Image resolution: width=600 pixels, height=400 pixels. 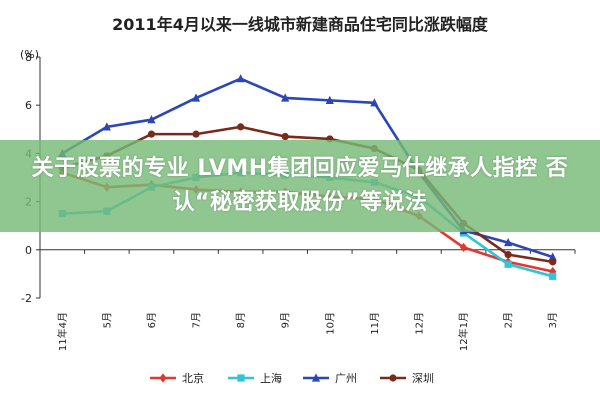 I want to click on legend-item: 上海, so click(x=255, y=378).